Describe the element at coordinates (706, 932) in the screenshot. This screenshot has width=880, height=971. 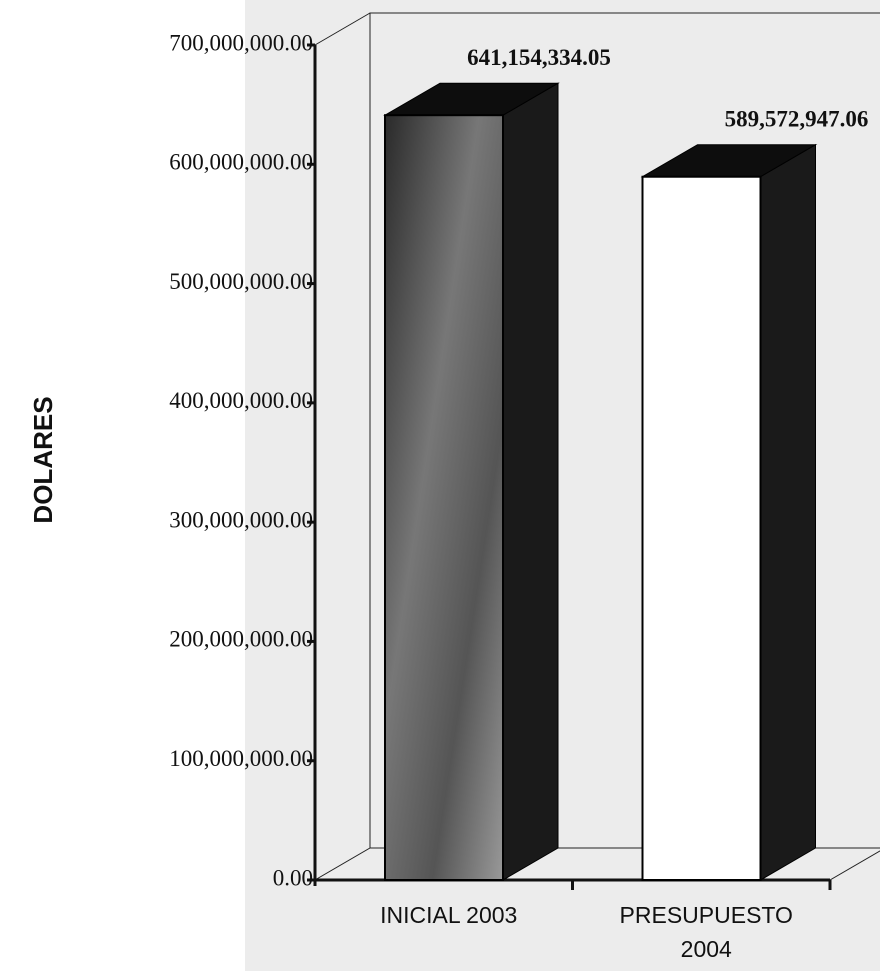
I see `x-tick-label: PRESUPUESTO 2004` at that location.